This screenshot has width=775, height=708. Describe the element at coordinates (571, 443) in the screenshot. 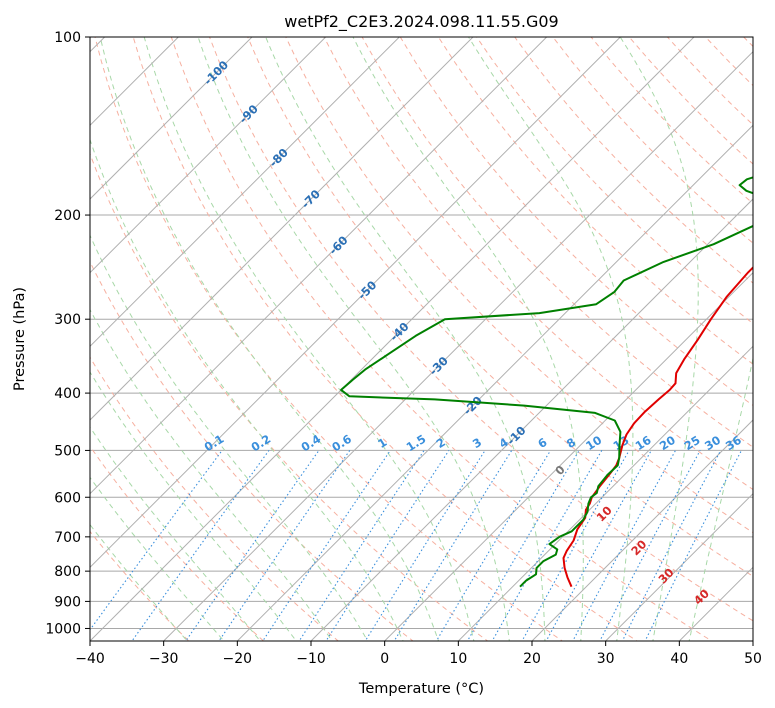

I see `mixing-ratio-label: 8` at that location.